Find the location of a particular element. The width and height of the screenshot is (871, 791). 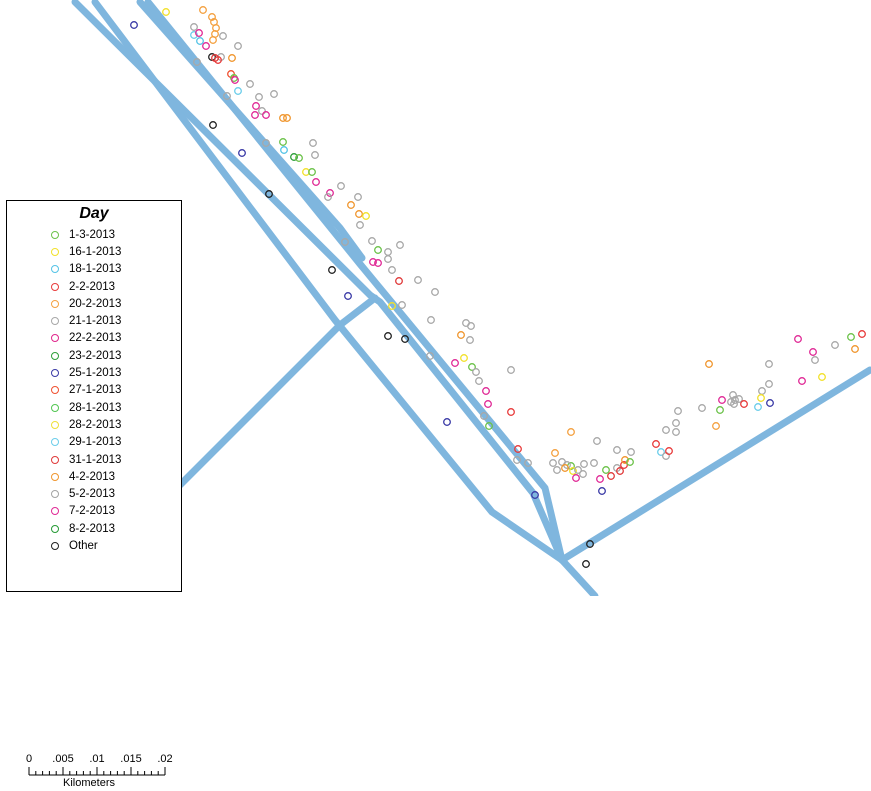

legend-item-label: 23-2-2013 is located at coordinates (95, 355).